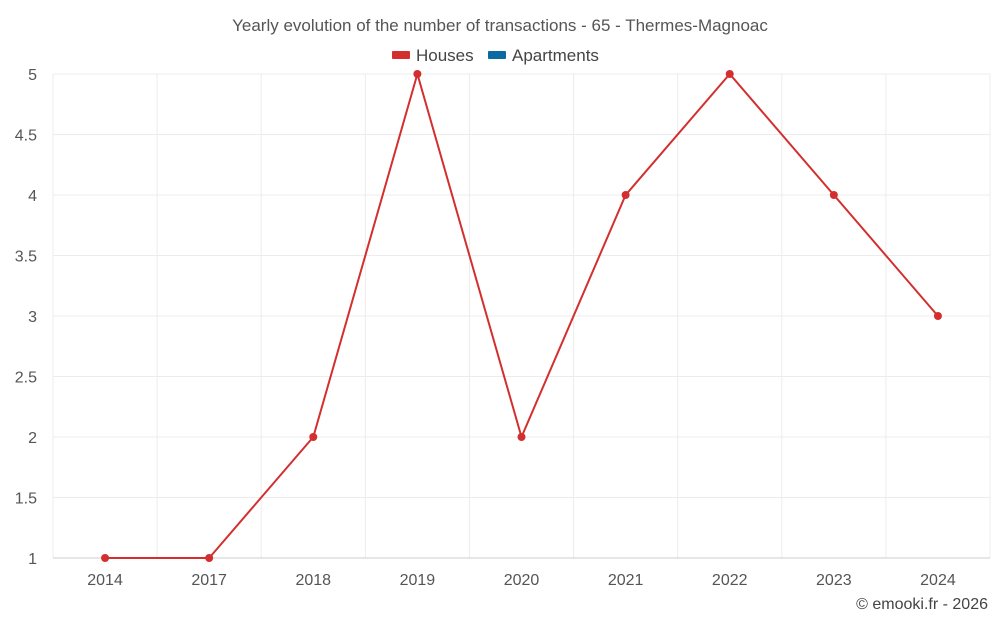 This screenshot has height=625, width=1000. I want to click on x-tick-label: 2021, so click(626, 580).